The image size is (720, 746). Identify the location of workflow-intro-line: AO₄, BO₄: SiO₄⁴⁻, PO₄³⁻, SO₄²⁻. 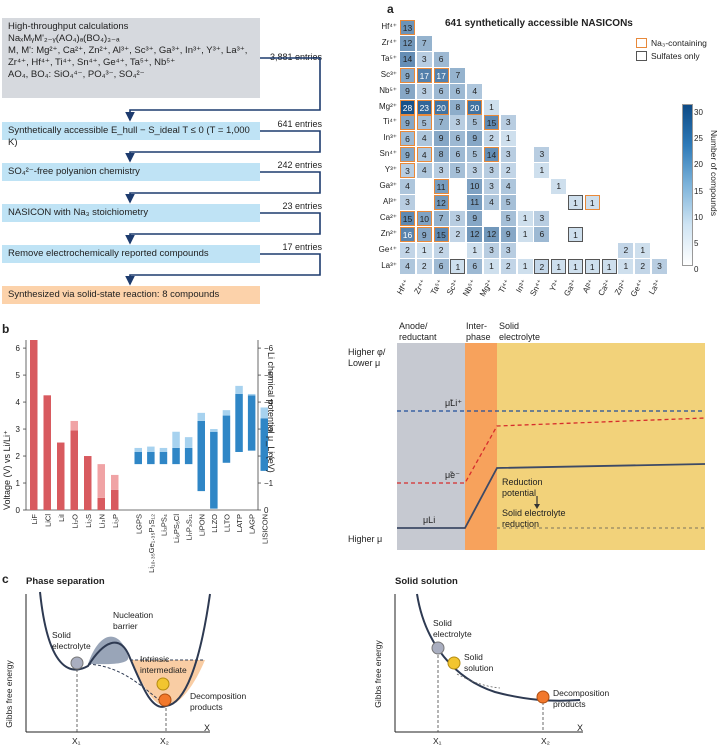
(76, 74).